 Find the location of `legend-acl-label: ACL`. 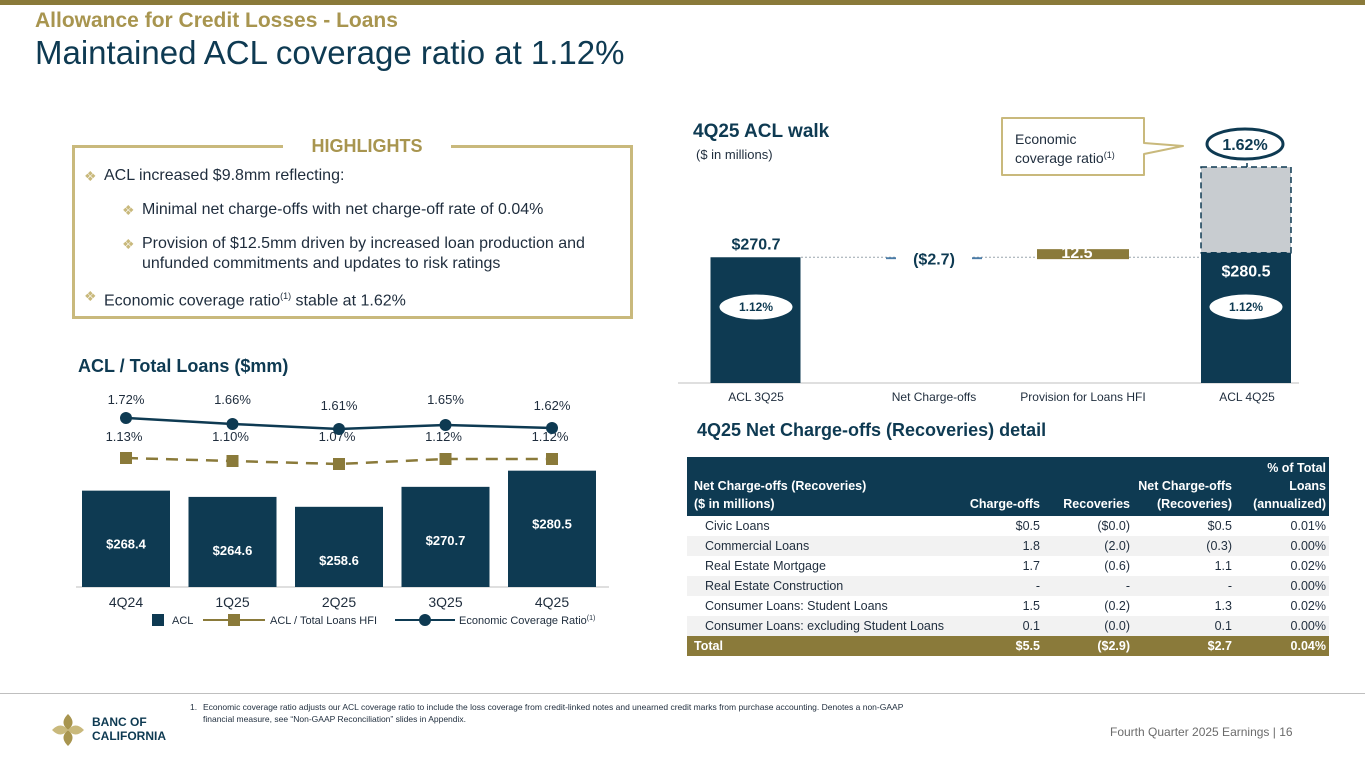

legend-acl-label: ACL is located at coordinates (182, 621).